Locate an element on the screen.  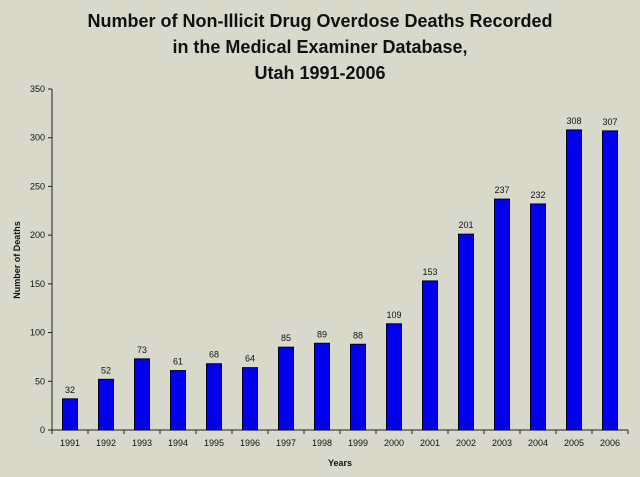
y-tick-label: 100 is located at coordinates (37, 333).